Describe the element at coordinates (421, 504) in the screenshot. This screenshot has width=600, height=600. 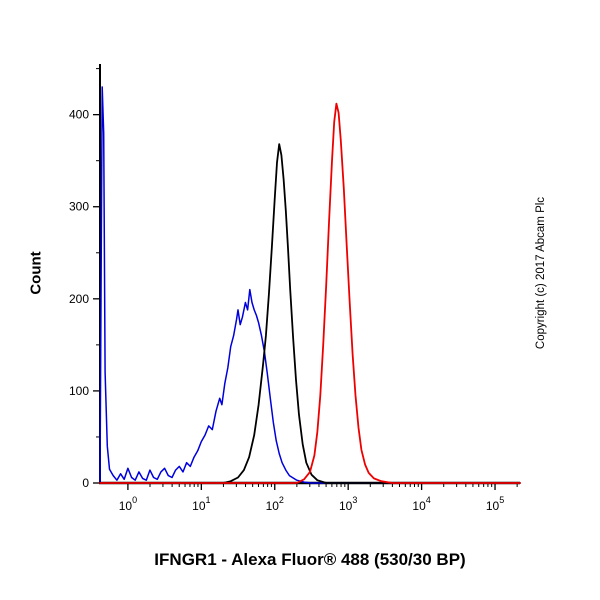
I see `x-tick-label: 10⁴` at that location.